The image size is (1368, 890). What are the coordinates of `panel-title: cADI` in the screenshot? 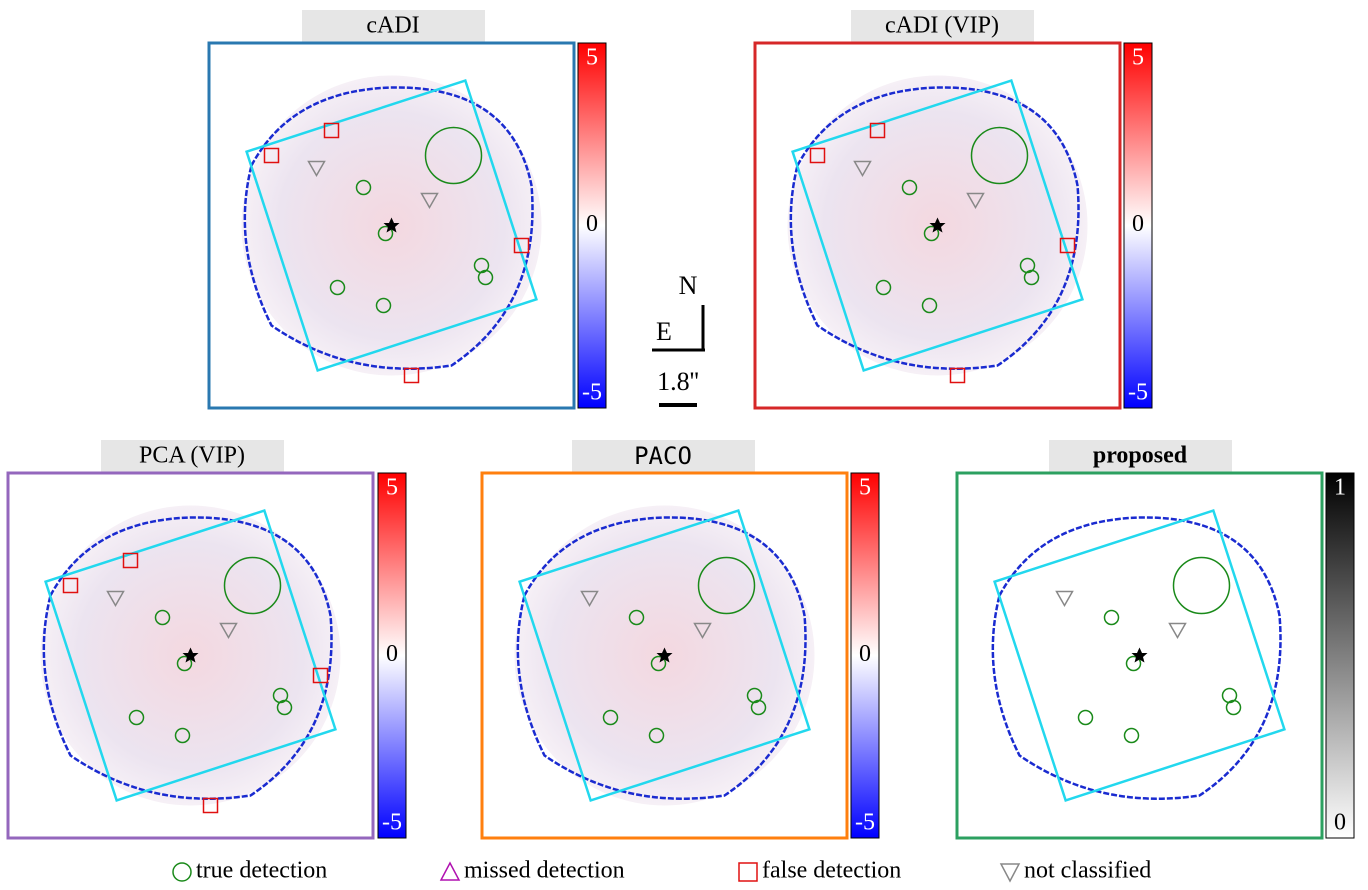 It's located at (392, 26).